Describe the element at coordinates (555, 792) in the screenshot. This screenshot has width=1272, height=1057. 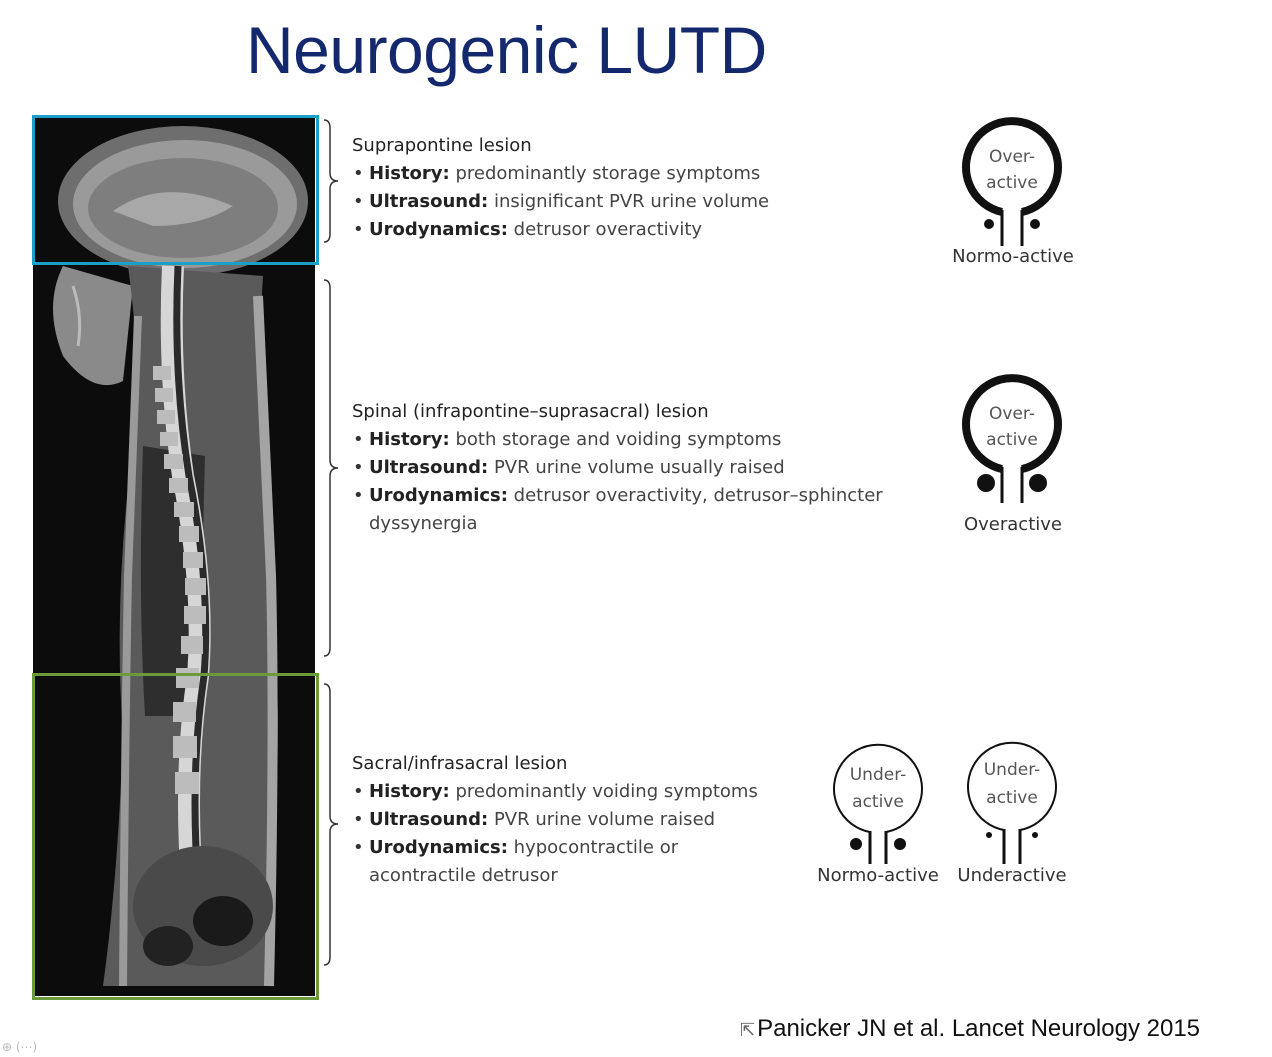
I see `bullet-history: History: predominantly voiding symptoms` at that location.